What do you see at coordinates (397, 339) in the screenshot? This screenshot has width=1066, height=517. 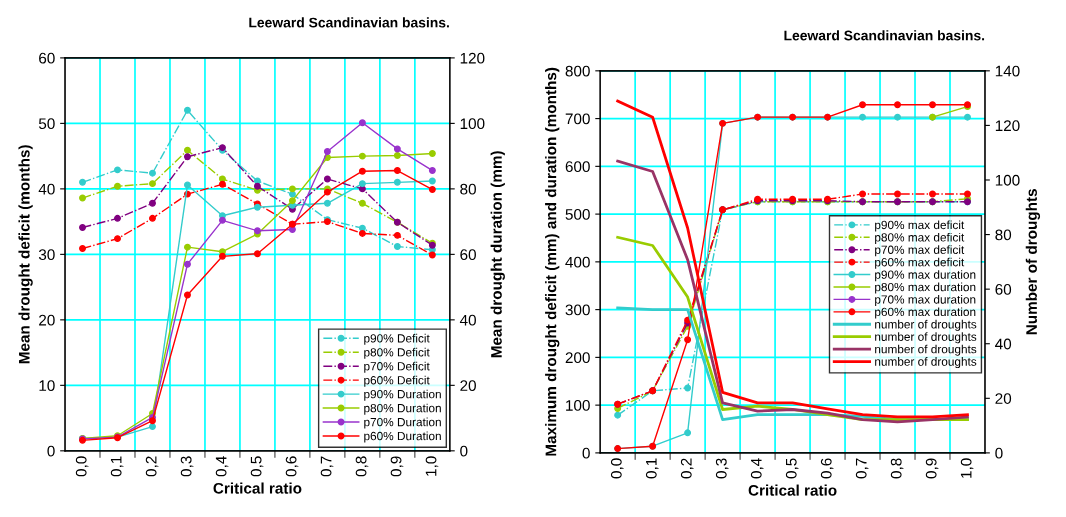 I see `legend-label: p90% Deficit` at bounding box center [397, 339].